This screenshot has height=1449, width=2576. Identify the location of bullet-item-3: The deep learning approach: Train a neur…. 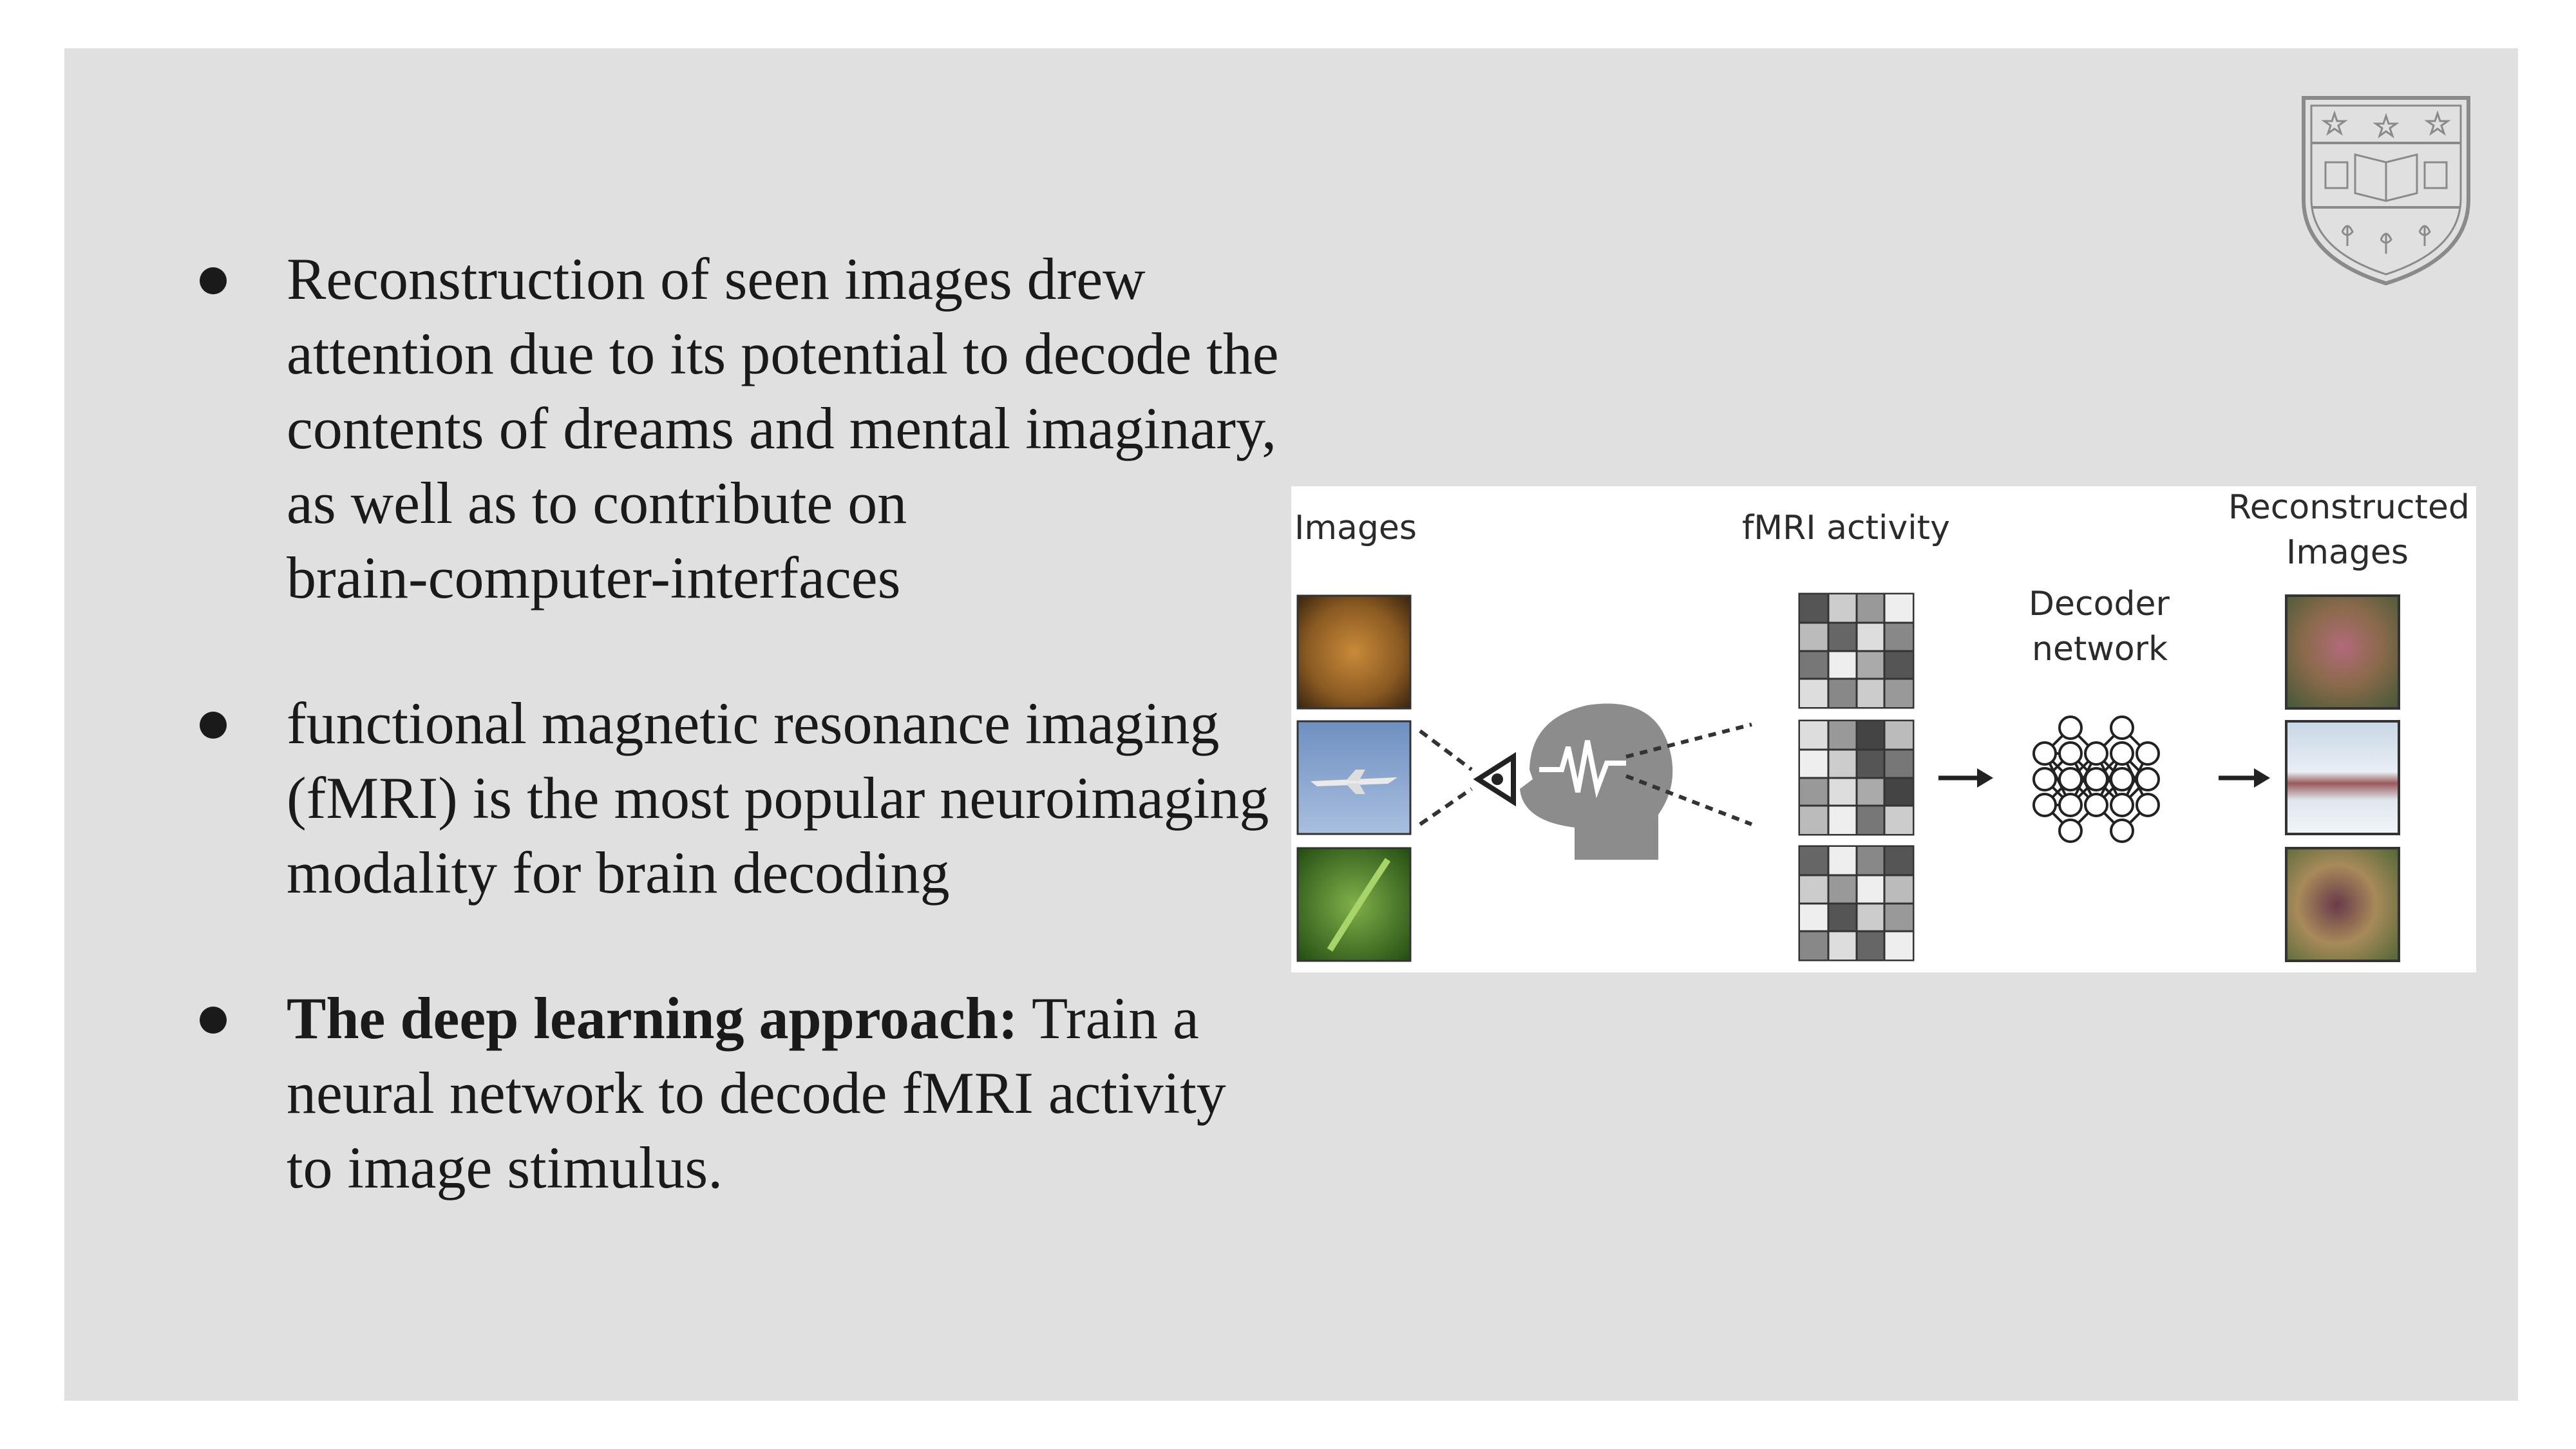
(744, 1093).